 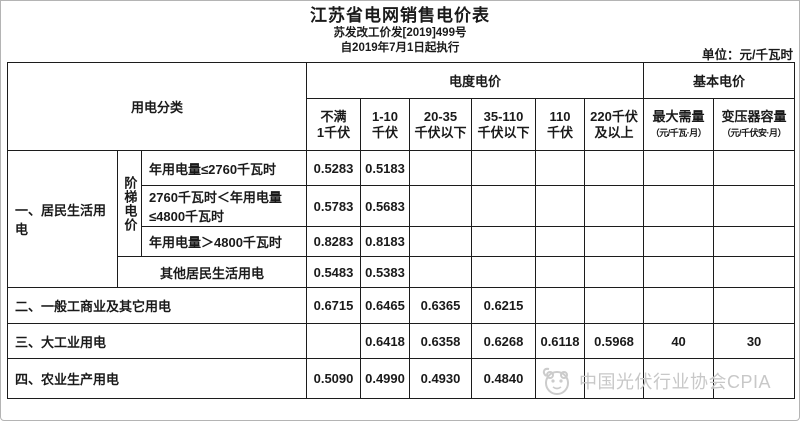 What do you see at coordinates (747, 55) in the screenshot?
I see `unit-note: 单位：元/千瓦时` at bounding box center [747, 55].